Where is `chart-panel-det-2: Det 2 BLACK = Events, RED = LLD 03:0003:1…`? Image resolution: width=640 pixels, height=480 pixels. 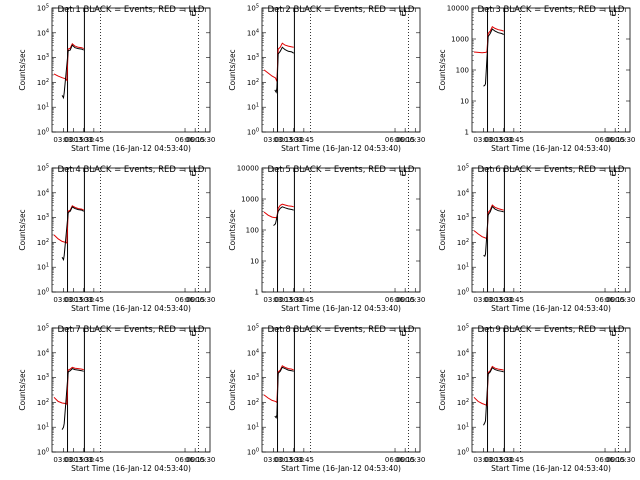 chart-panel-det-2: Det 2 BLACK = Events, RED = LLD 03:0003:1… is located at coordinates (326, 79).